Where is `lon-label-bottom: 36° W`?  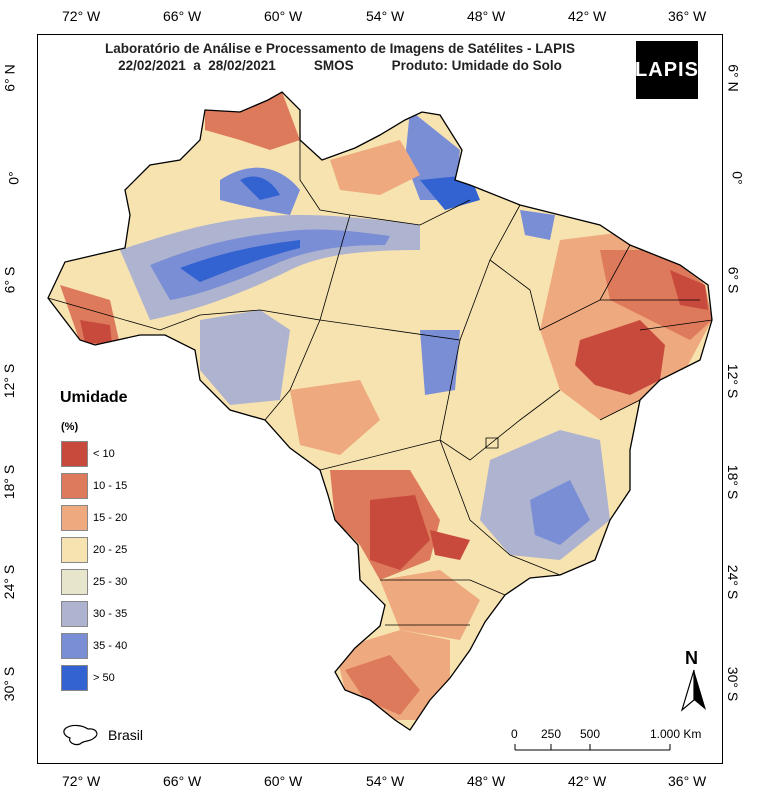
lon-label-bottom: 36° W is located at coordinates (687, 781).